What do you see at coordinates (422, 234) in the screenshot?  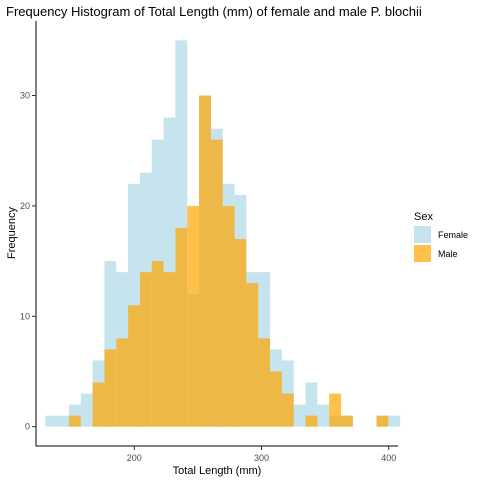 I see `legend-key-female` at bounding box center [422, 234].